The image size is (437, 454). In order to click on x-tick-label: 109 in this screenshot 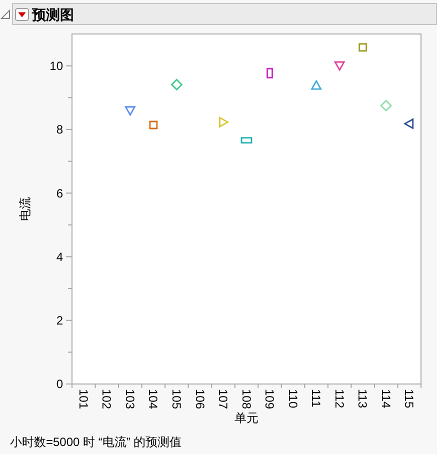, I will do `click(269, 399)`.